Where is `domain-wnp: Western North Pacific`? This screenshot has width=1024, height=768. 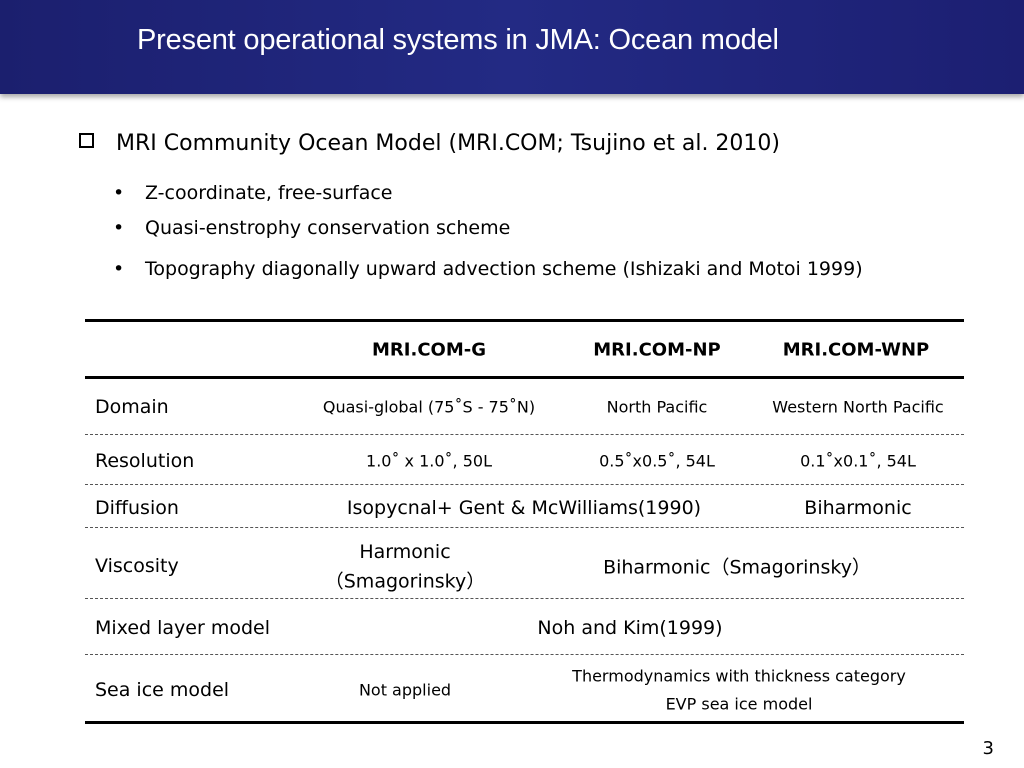 domain-wnp: Western North Pacific is located at coordinates (858, 407).